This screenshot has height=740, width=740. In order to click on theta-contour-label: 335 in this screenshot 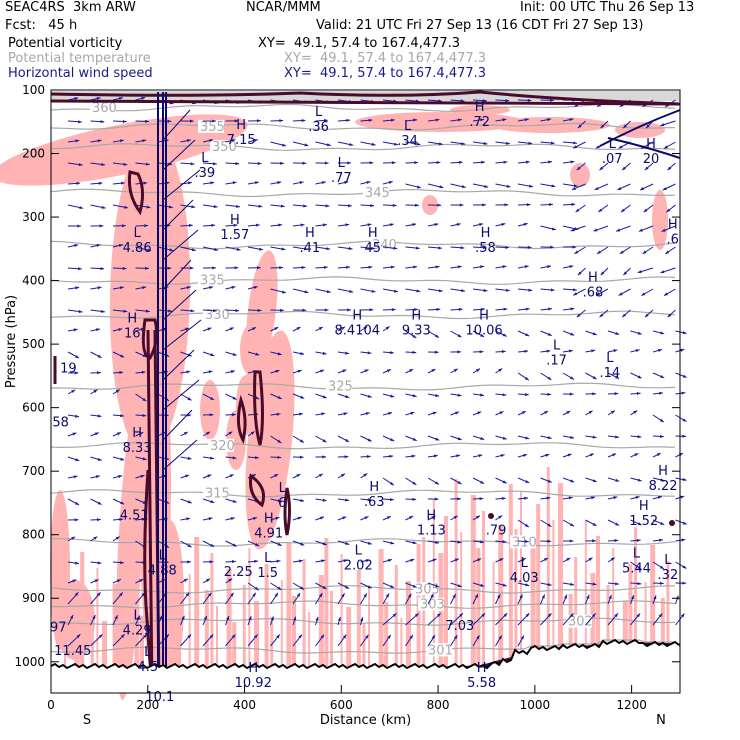, I will do `click(212, 281)`.